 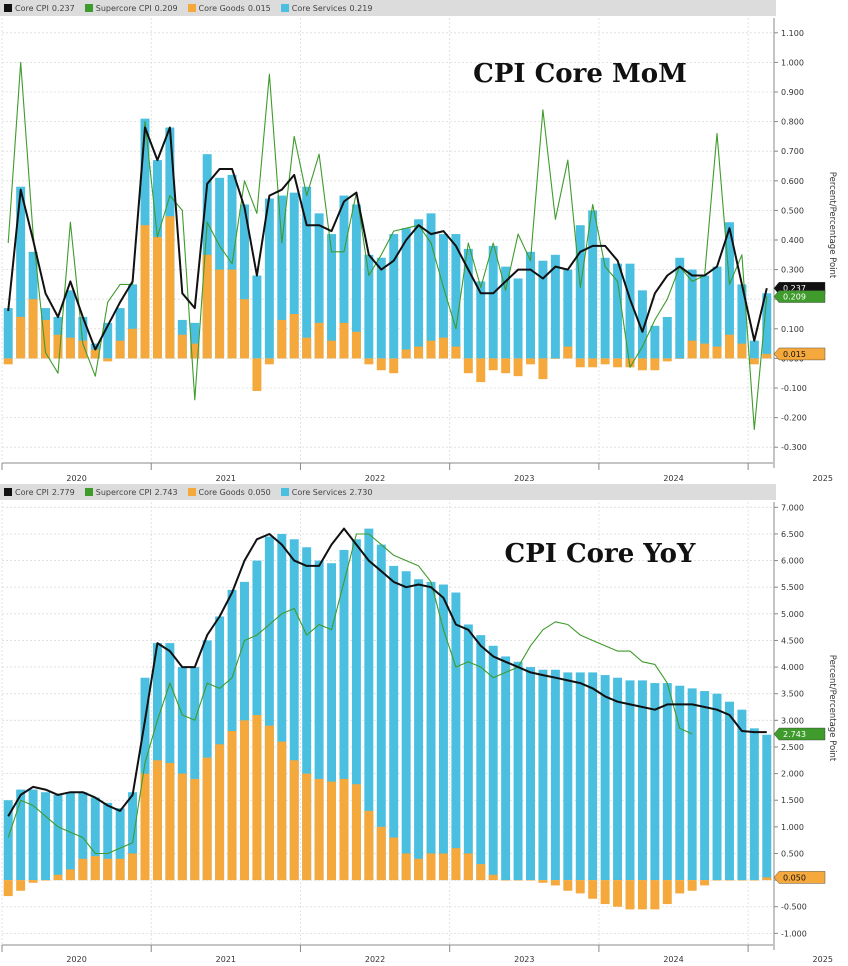 What do you see at coordinates (792, 827) in the screenshot?
I see `yoy-y-tick-label: 1.000` at bounding box center [792, 827].